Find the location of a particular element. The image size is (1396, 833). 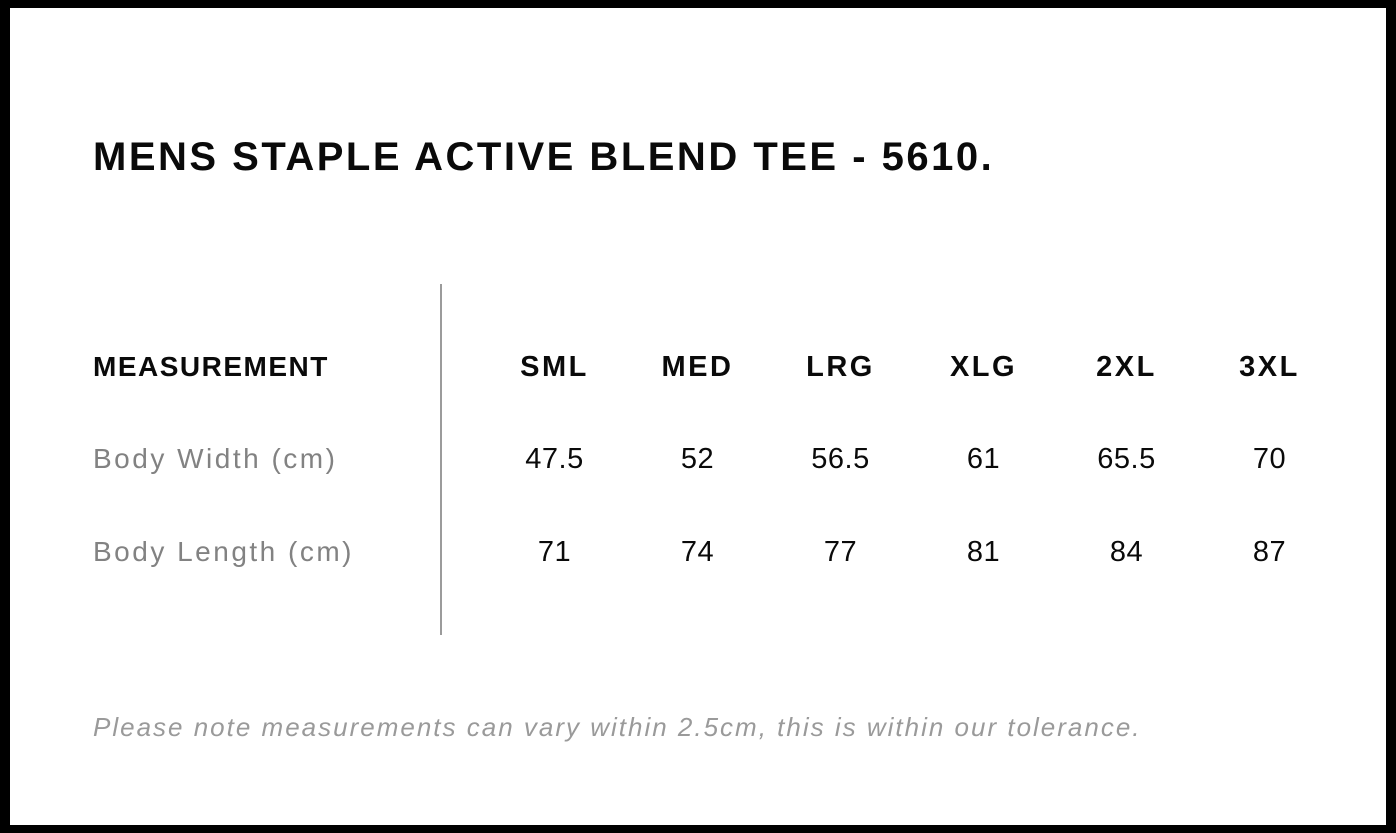

column-header-size-2xl: 2XL is located at coordinates (1126, 367).